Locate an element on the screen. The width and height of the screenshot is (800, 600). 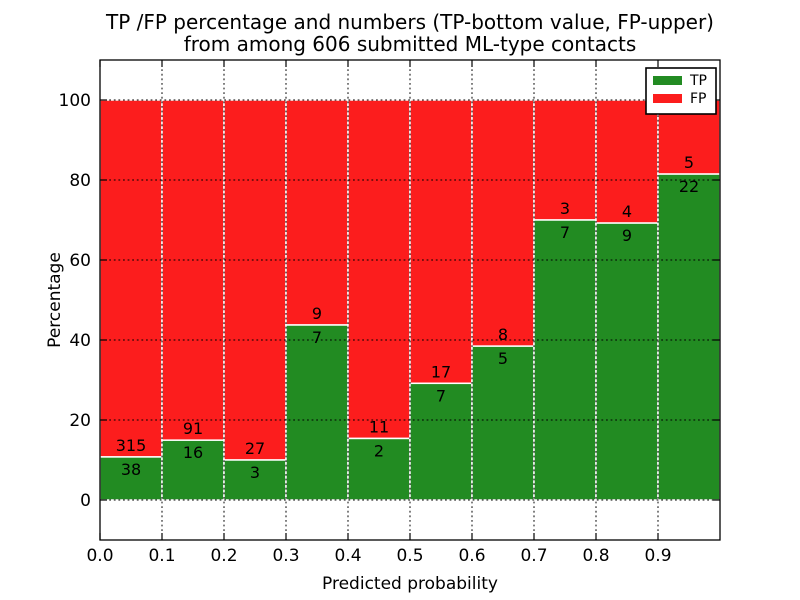
legend-box is located at coordinates (681, 91).